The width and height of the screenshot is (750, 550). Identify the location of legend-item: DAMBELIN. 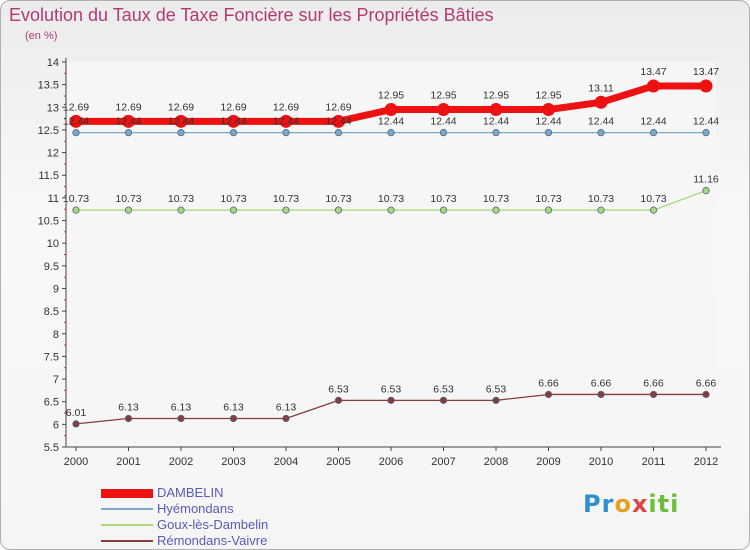
(231, 493).